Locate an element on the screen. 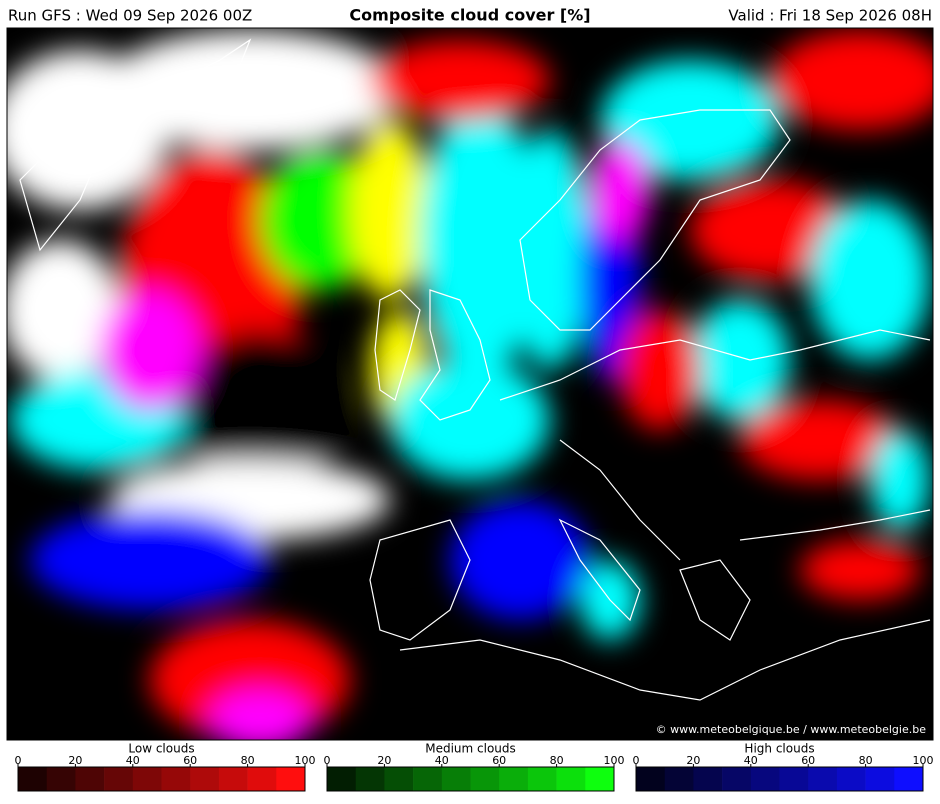 The image size is (940, 804). valid-label: Valid : Fri 18 Sep 2026 08H is located at coordinates (830, 16).